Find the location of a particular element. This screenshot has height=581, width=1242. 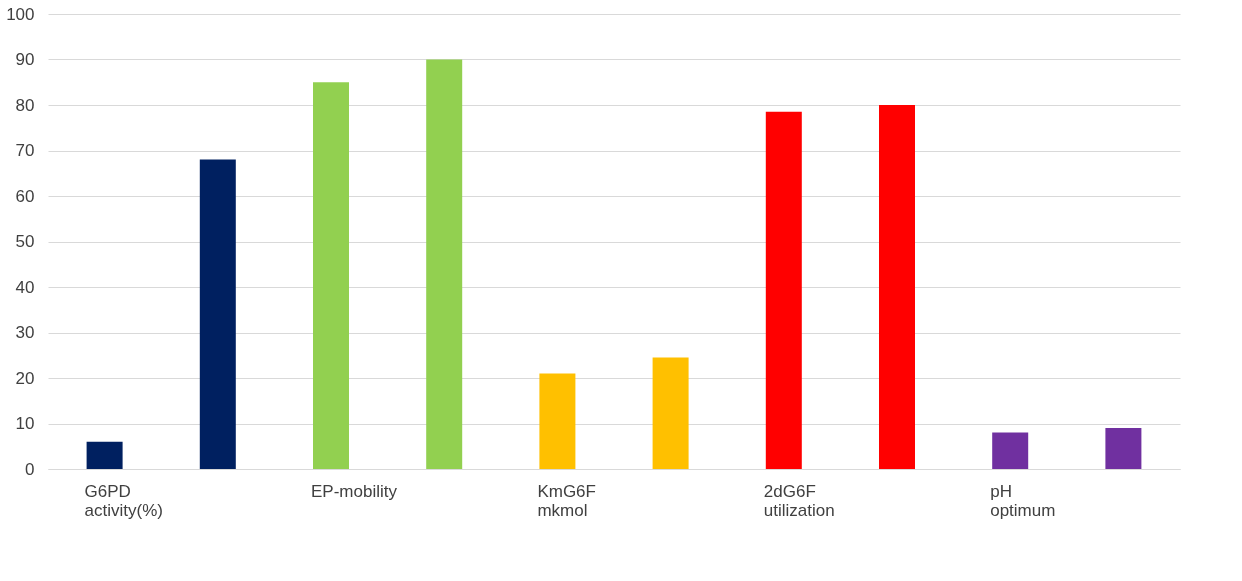

y-tick-label: 100 is located at coordinates (20, 14).